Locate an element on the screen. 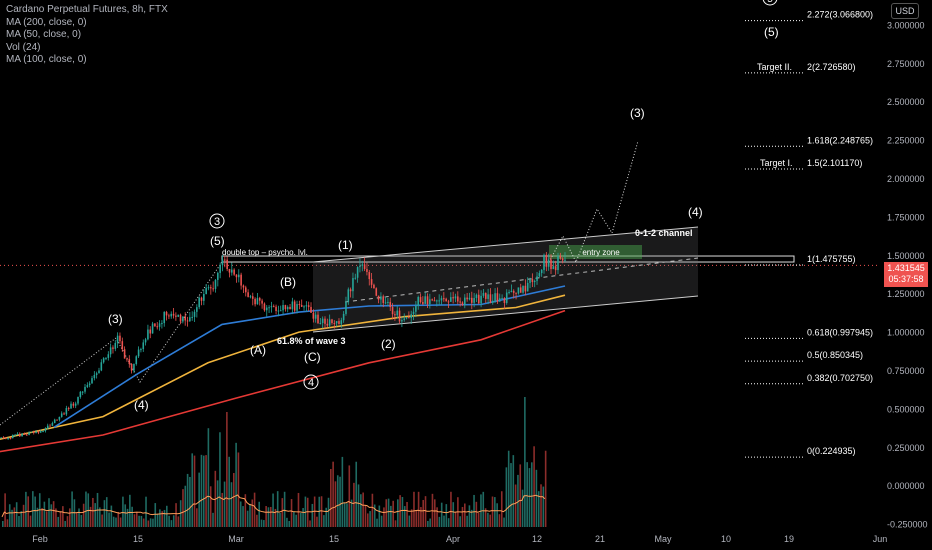  wave-count-path is located at coordinates (115, 343).